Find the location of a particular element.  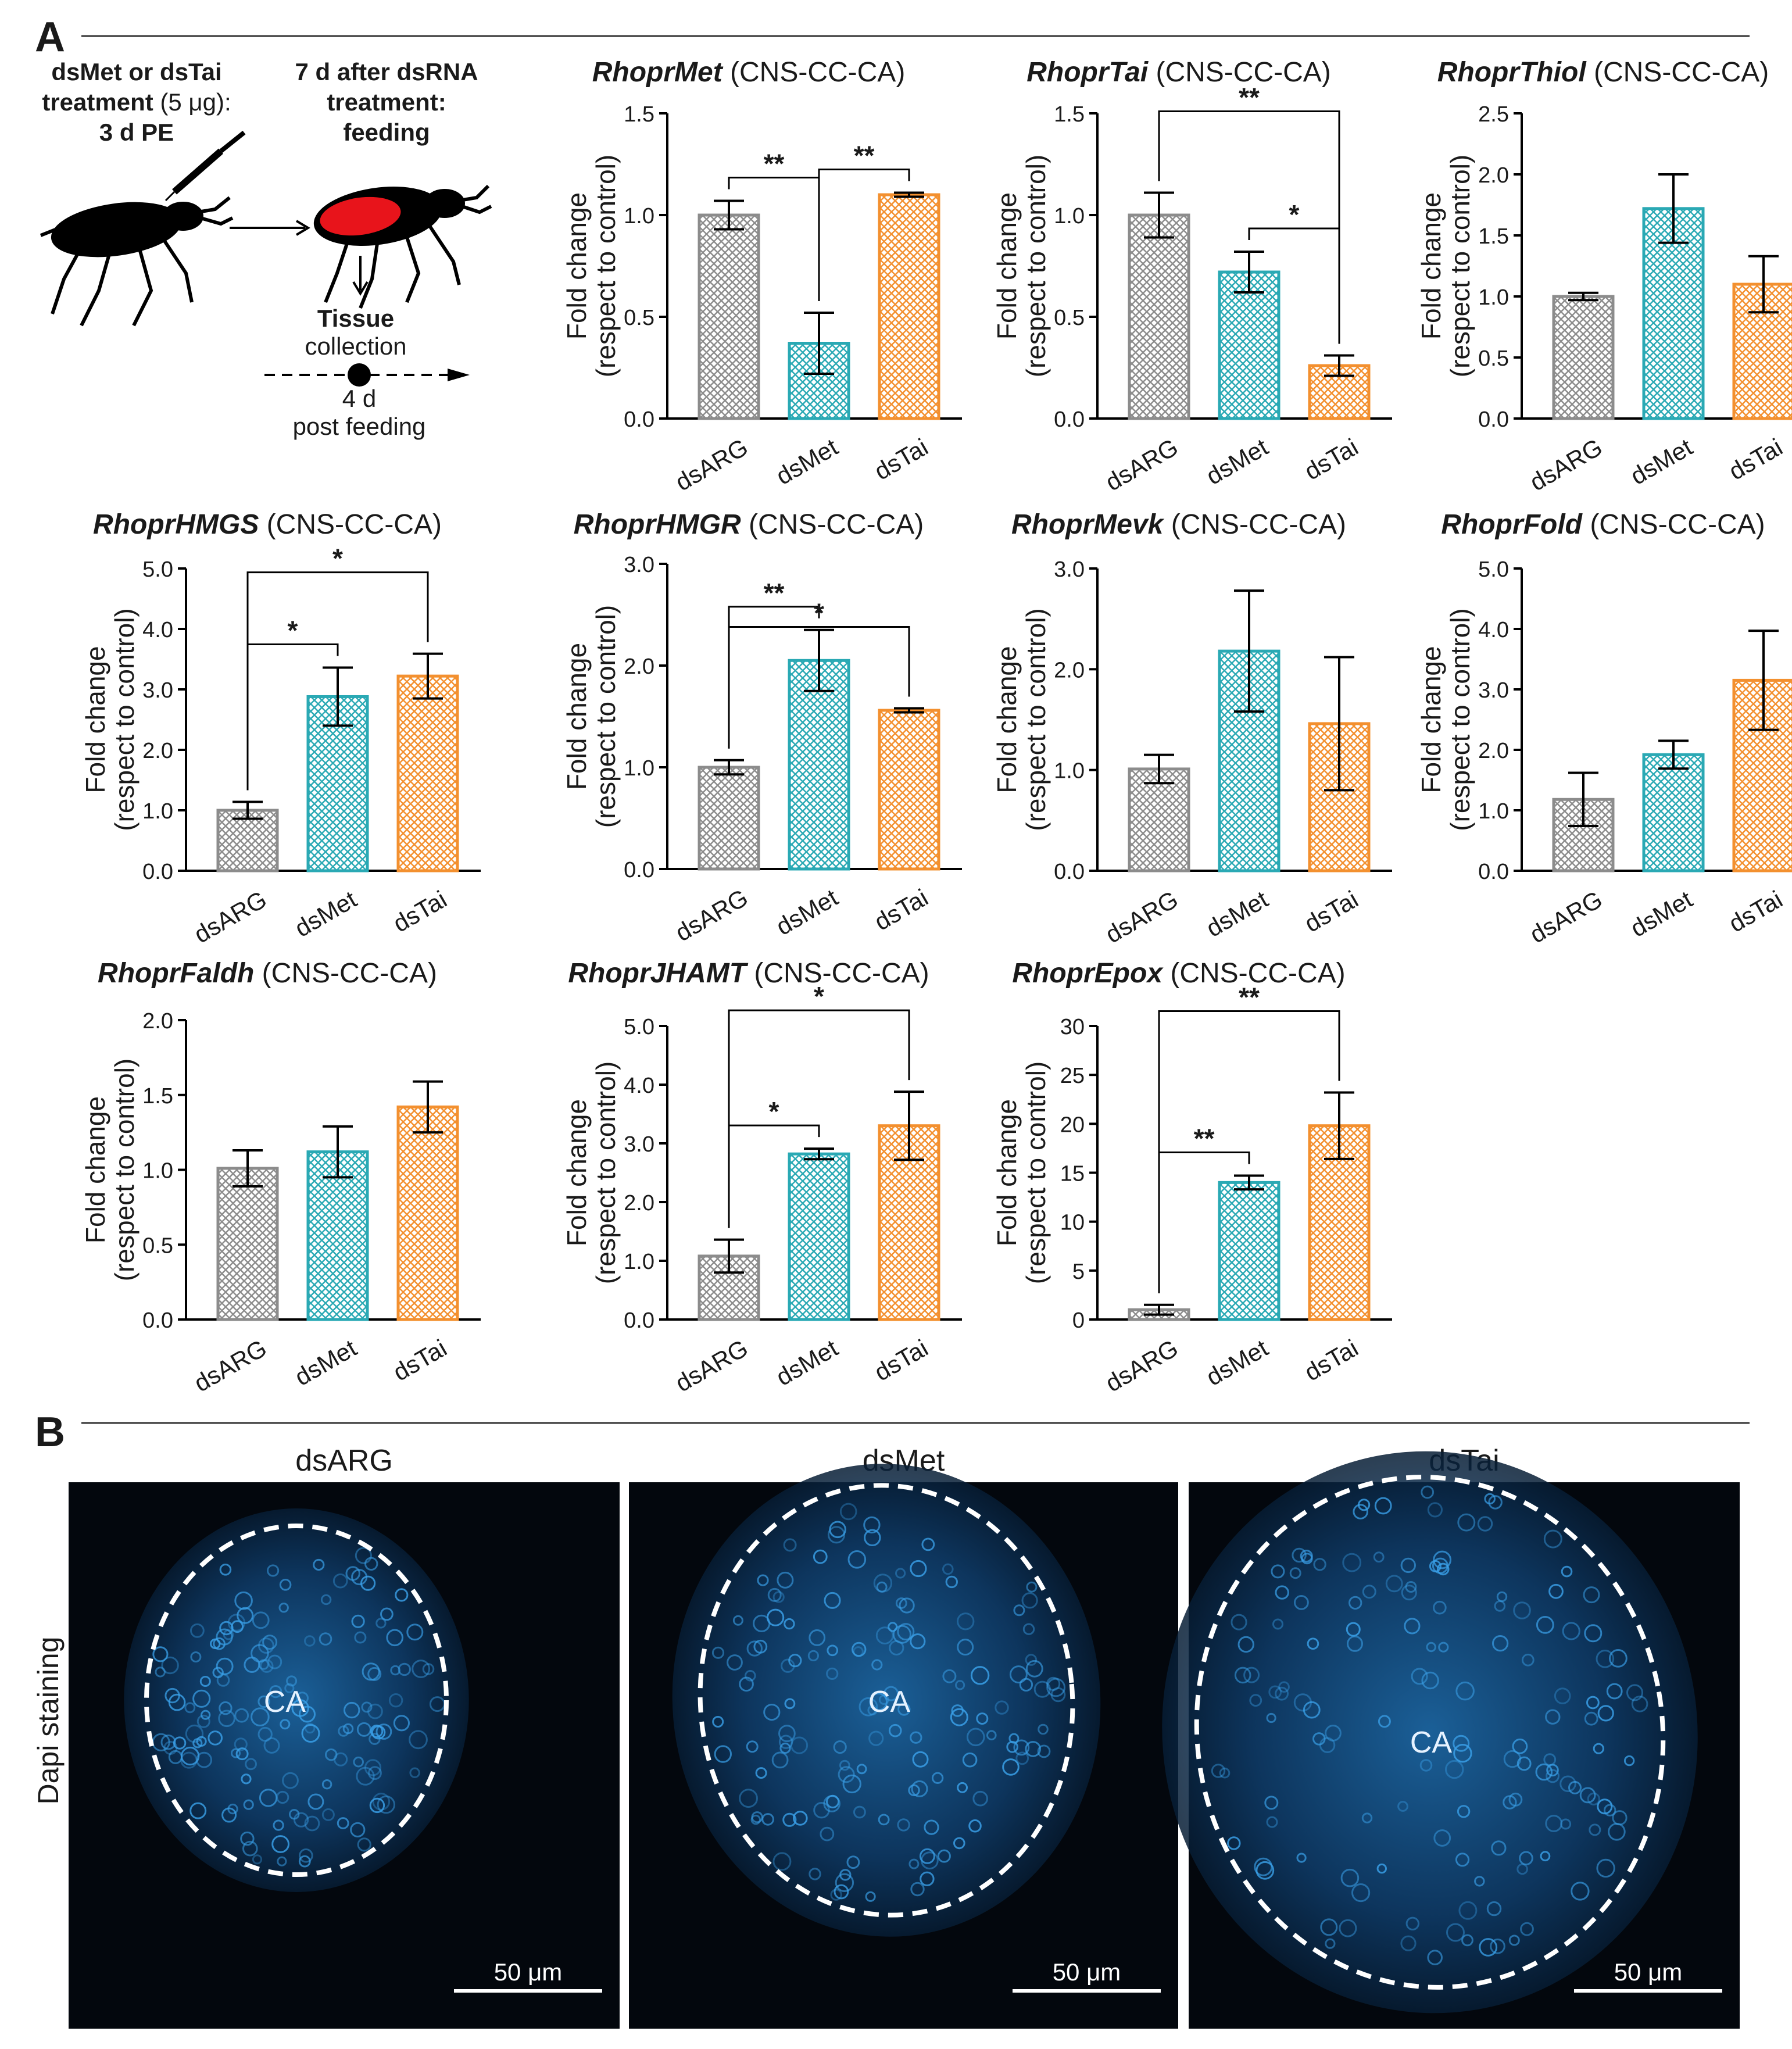

scale-bar-label: 50 μm is located at coordinates (528, 1972).